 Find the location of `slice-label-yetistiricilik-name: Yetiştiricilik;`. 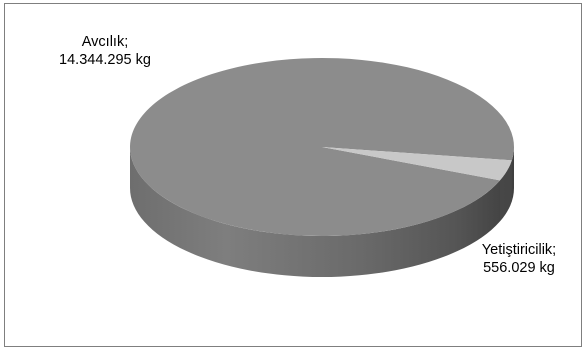

slice-label-yetistiricilik-name: Yetiştiricilik; is located at coordinates (519, 250).